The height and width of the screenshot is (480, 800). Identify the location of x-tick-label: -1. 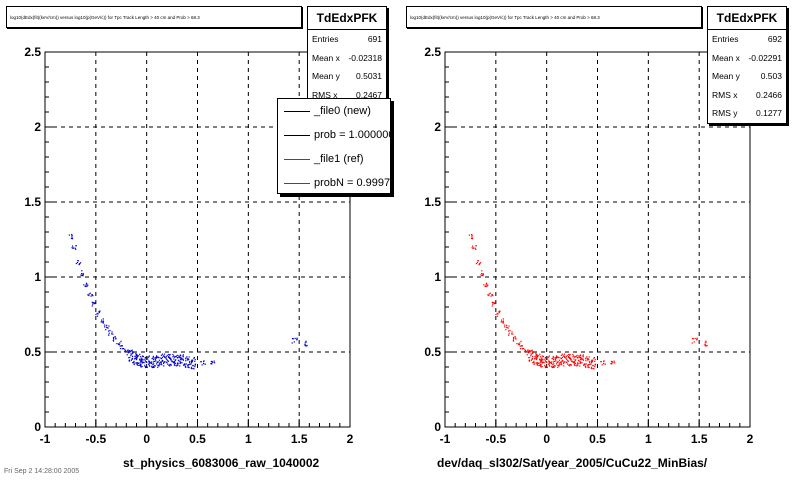
(445, 439).